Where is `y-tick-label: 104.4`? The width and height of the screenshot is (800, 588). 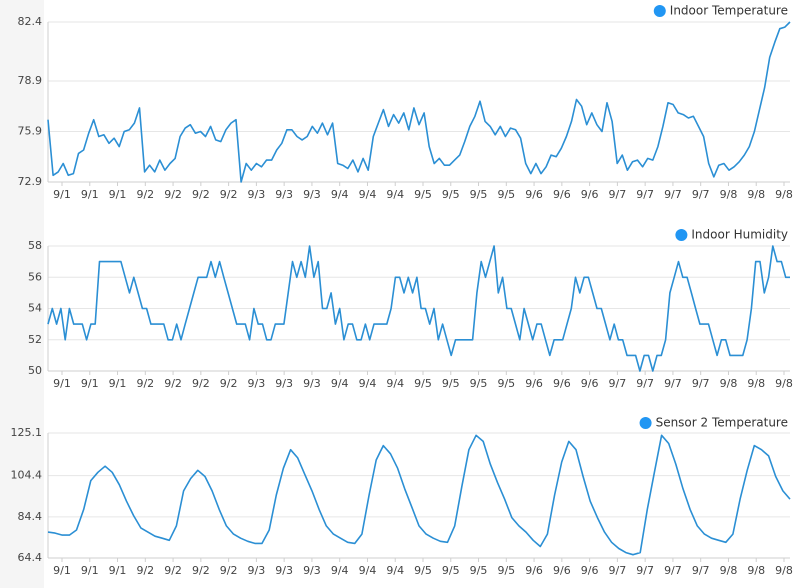 y-tick-label: 104.4 is located at coordinates (27, 475).